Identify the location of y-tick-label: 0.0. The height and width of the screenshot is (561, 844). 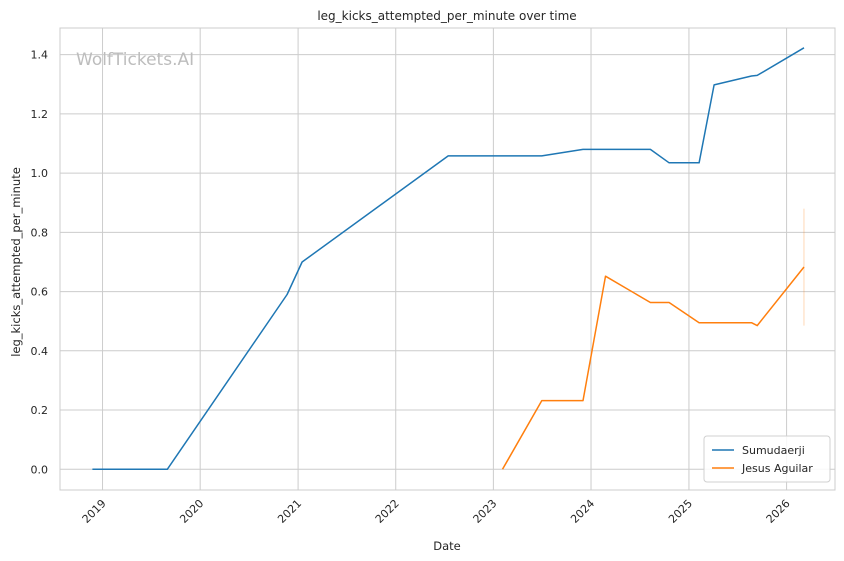
(40, 469).